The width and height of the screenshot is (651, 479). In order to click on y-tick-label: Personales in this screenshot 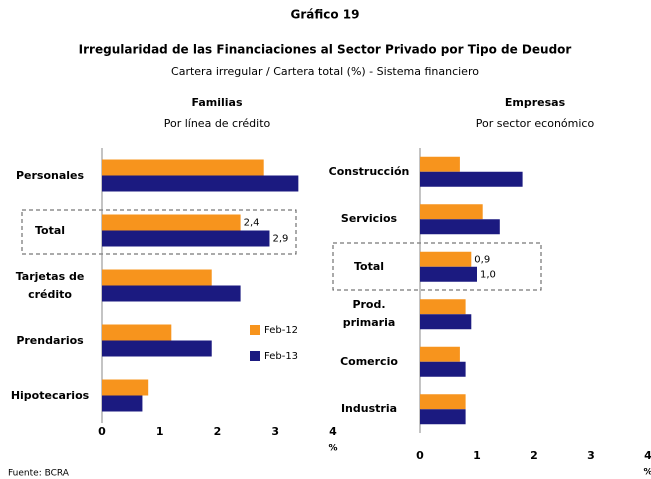, I will do `click(50, 175)`.